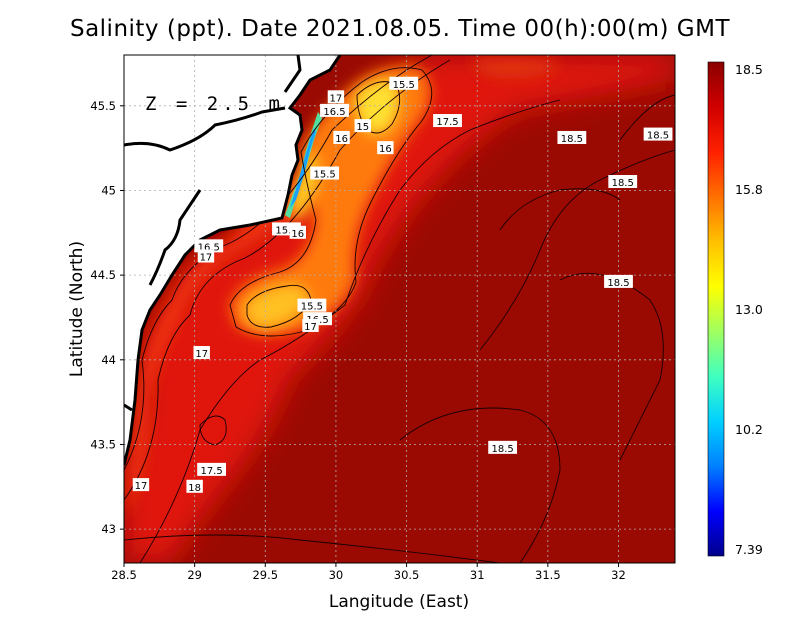 The image size is (800, 618). I want to click on border-line-inland, so click(175, 237).